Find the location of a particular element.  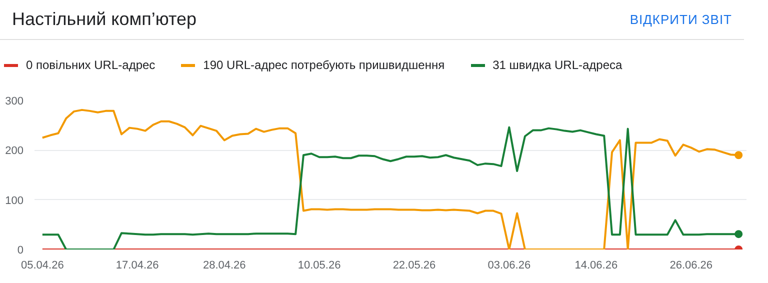

x-tick-label: 17.04.26 is located at coordinates (137, 266).